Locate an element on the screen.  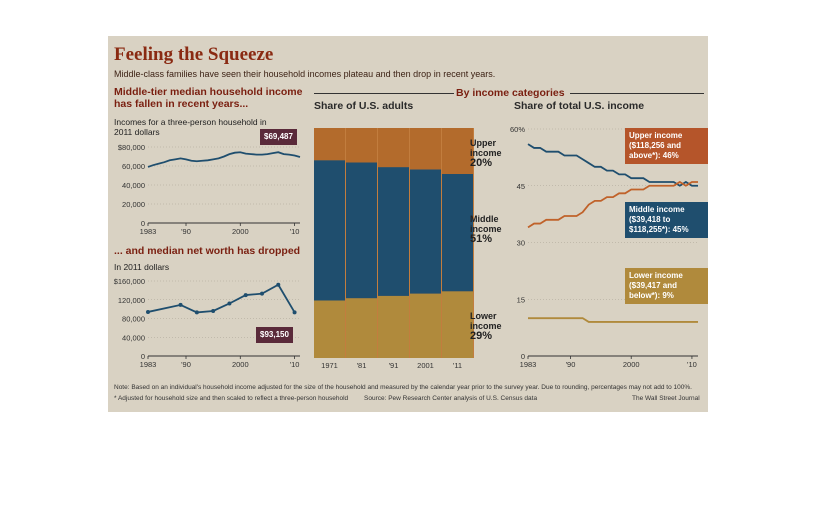
lower-income-callout: Lower income ($39,417 and below*): 9% is located at coordinates (666, 286).